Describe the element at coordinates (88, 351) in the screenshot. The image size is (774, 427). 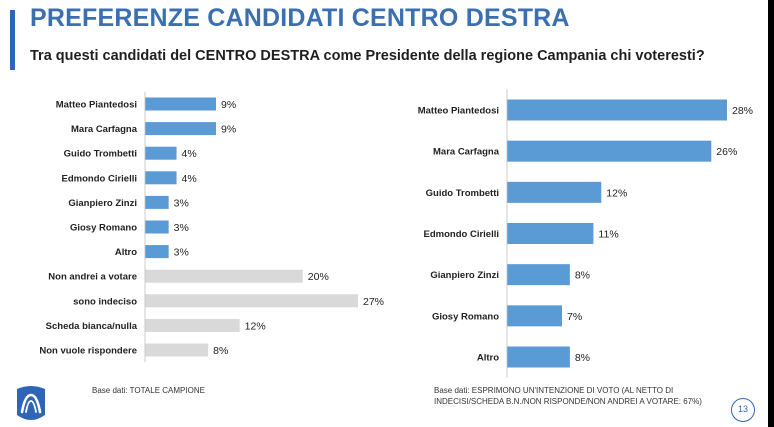
I see `category-label: Non vuole rispondere` at that location.